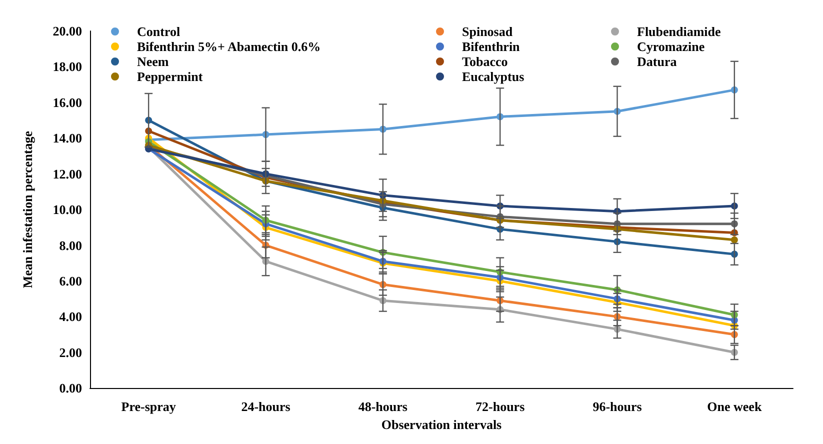  I want to click on x-tick-label: 48-hours, so click(383, 406).